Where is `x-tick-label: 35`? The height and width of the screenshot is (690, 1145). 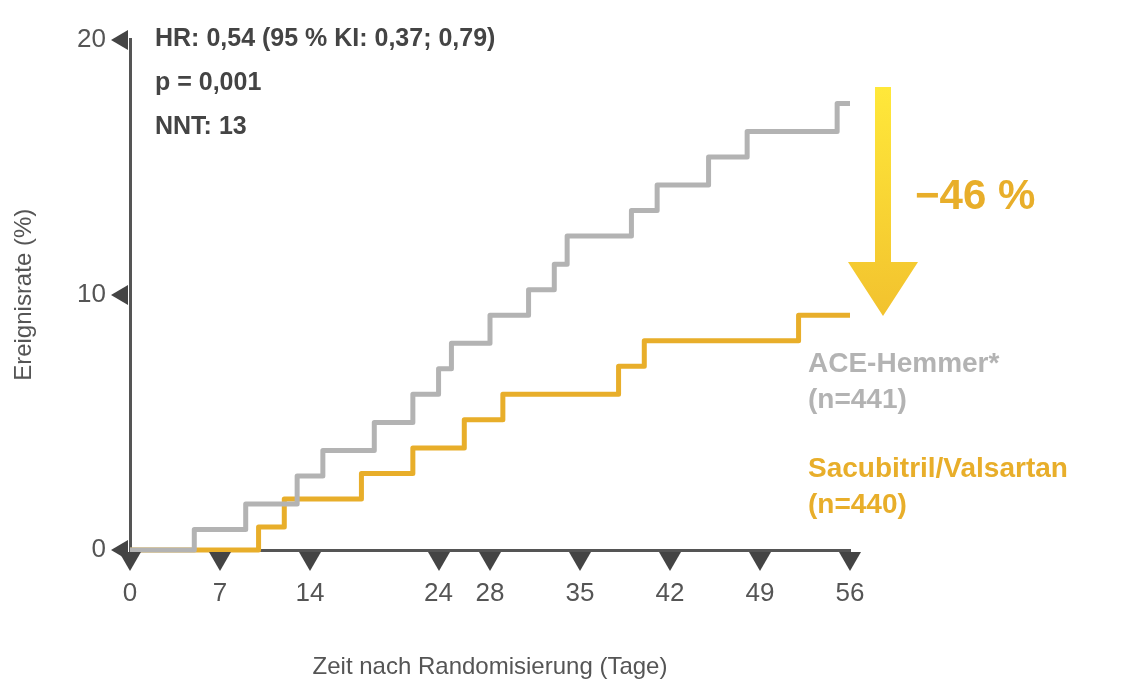 x-tick-label: 35 is located at coordinates (580, 591).